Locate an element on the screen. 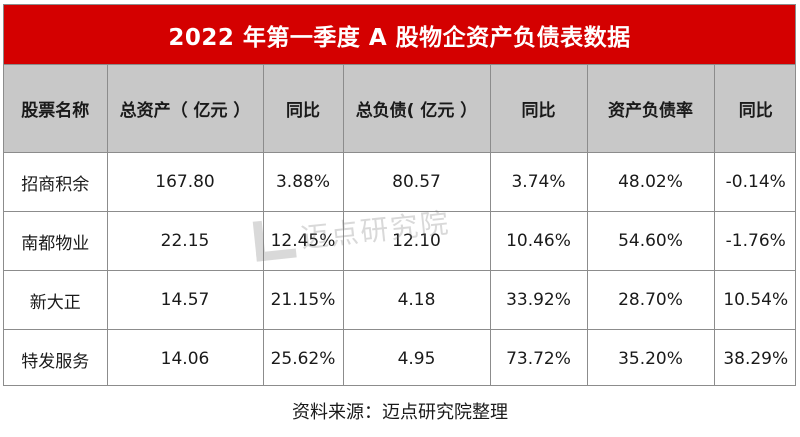 This screenshot has height=437, width=800. header-debt-ratio: 资产负债率 is located at coordinates (650, 109).